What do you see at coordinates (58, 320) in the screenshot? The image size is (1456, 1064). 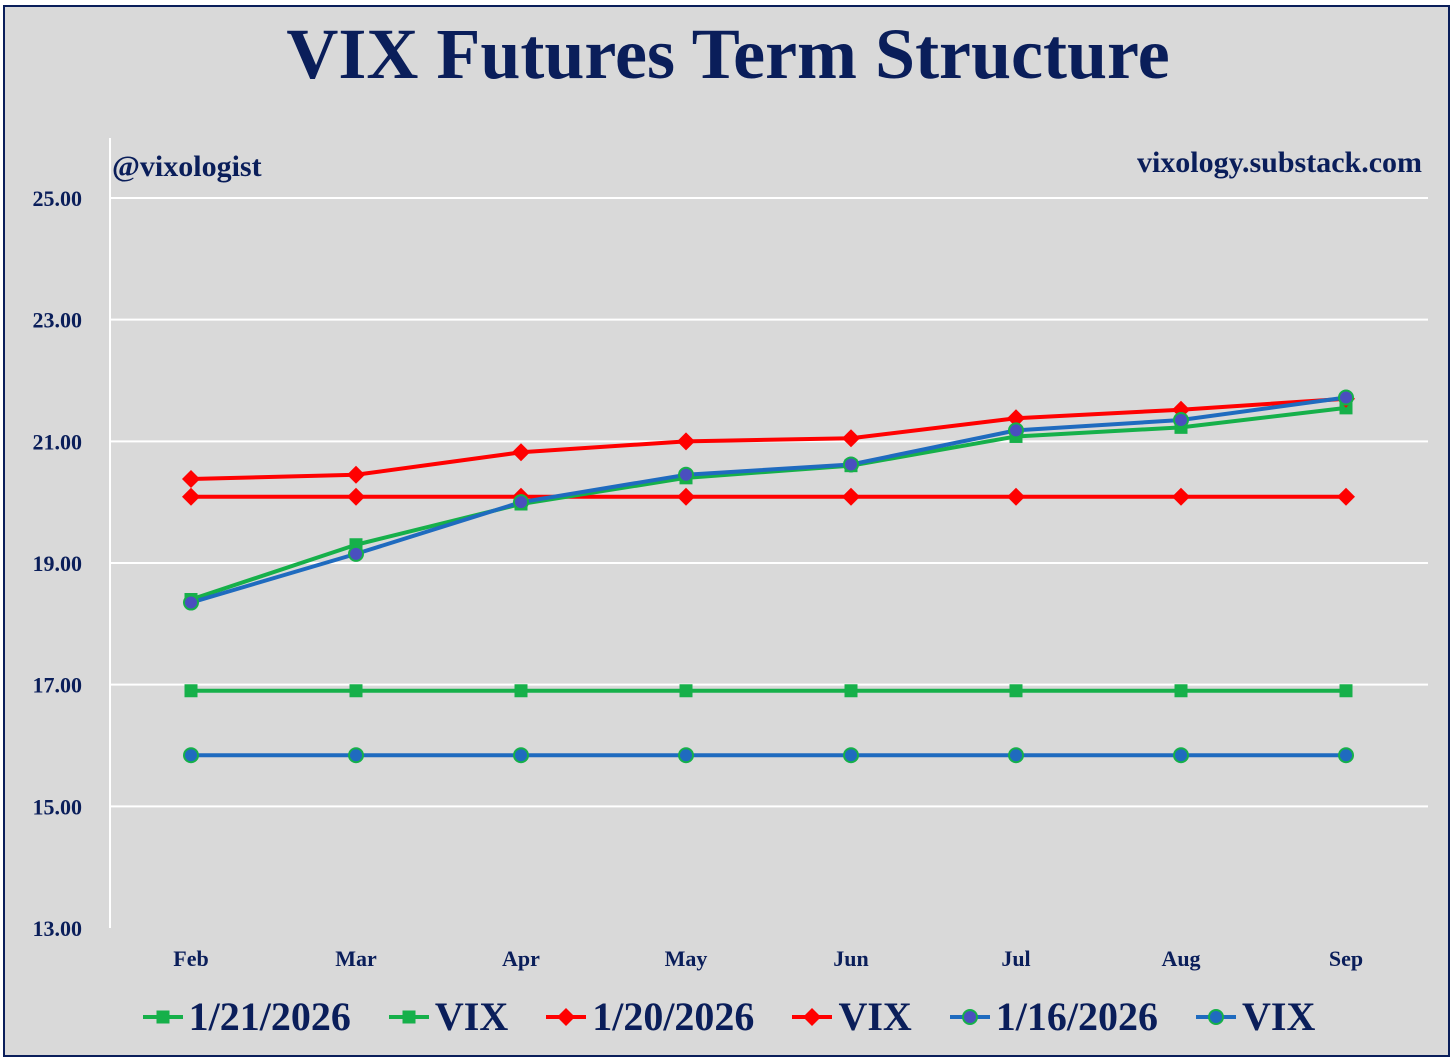 I see `y-tick-label: 23.00` at bounding box center [58, 320].